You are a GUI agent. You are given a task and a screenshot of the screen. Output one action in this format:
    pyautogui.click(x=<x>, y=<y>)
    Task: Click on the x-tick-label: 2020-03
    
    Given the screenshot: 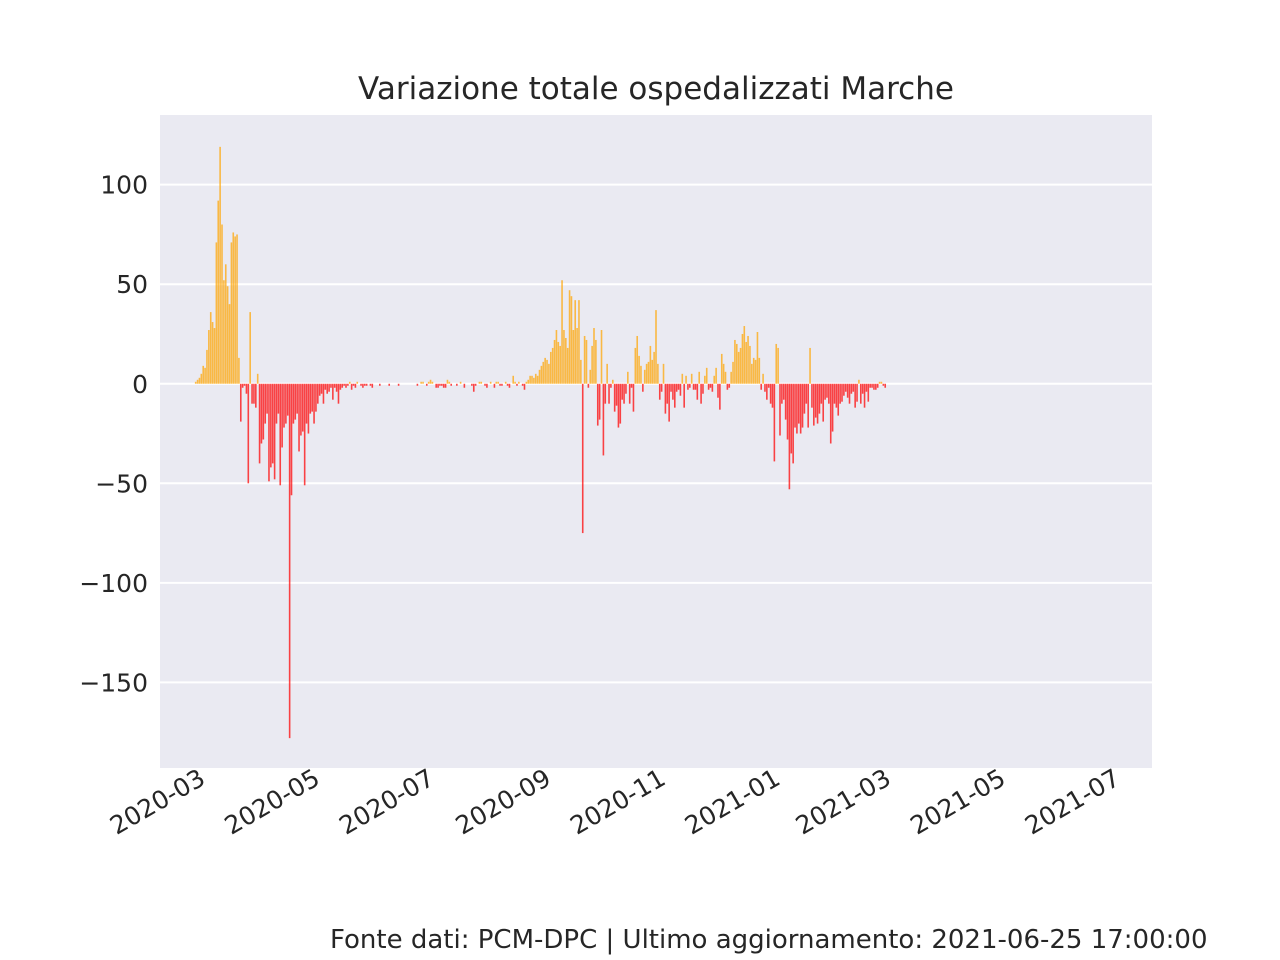 What is the action you would take?
    pyautogui.click(x=157, y=801)
    